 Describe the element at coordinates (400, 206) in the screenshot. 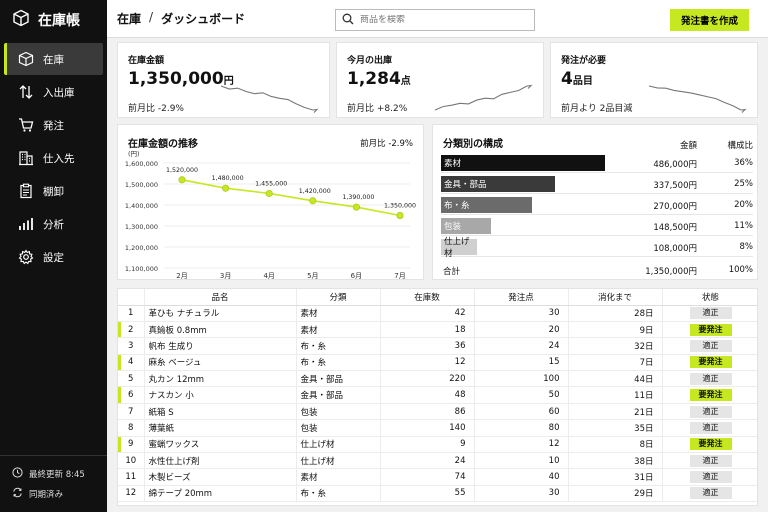

I see `data-label: 1,350,000` at that location.